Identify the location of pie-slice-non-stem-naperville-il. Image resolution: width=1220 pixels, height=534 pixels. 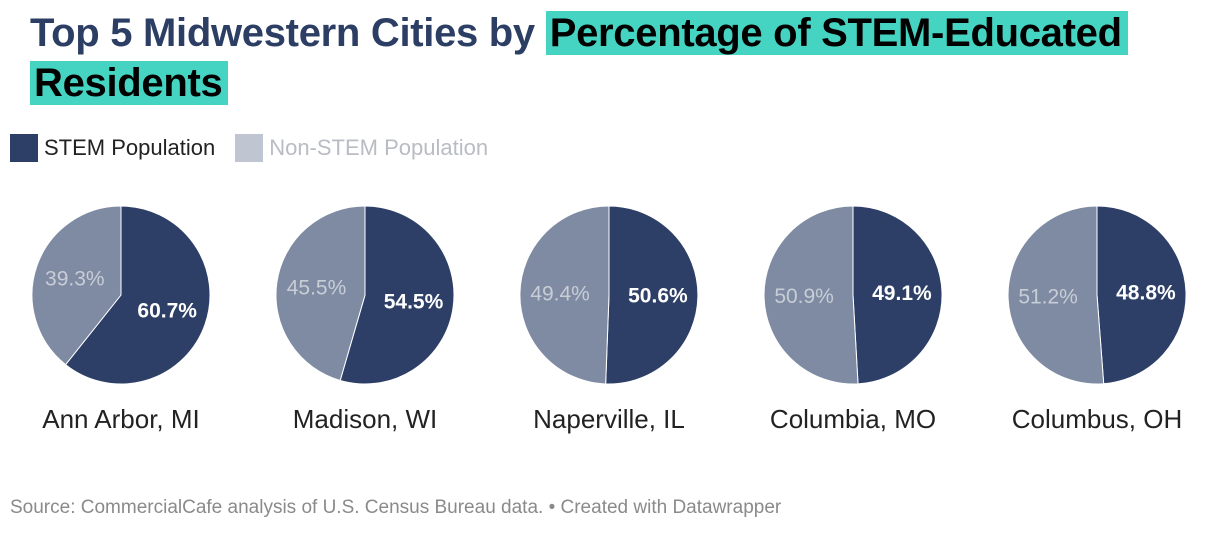
(564, 295).